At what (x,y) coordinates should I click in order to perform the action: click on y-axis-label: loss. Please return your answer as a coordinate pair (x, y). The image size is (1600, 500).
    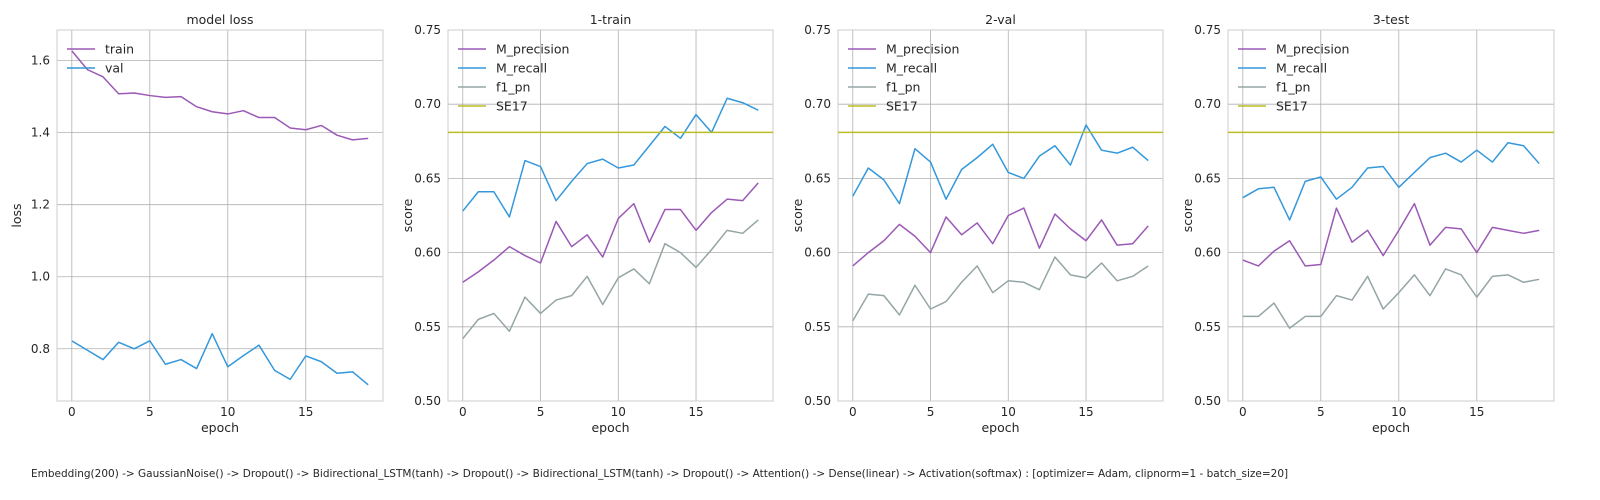
    Looking at the image, I should click on (16, 215).